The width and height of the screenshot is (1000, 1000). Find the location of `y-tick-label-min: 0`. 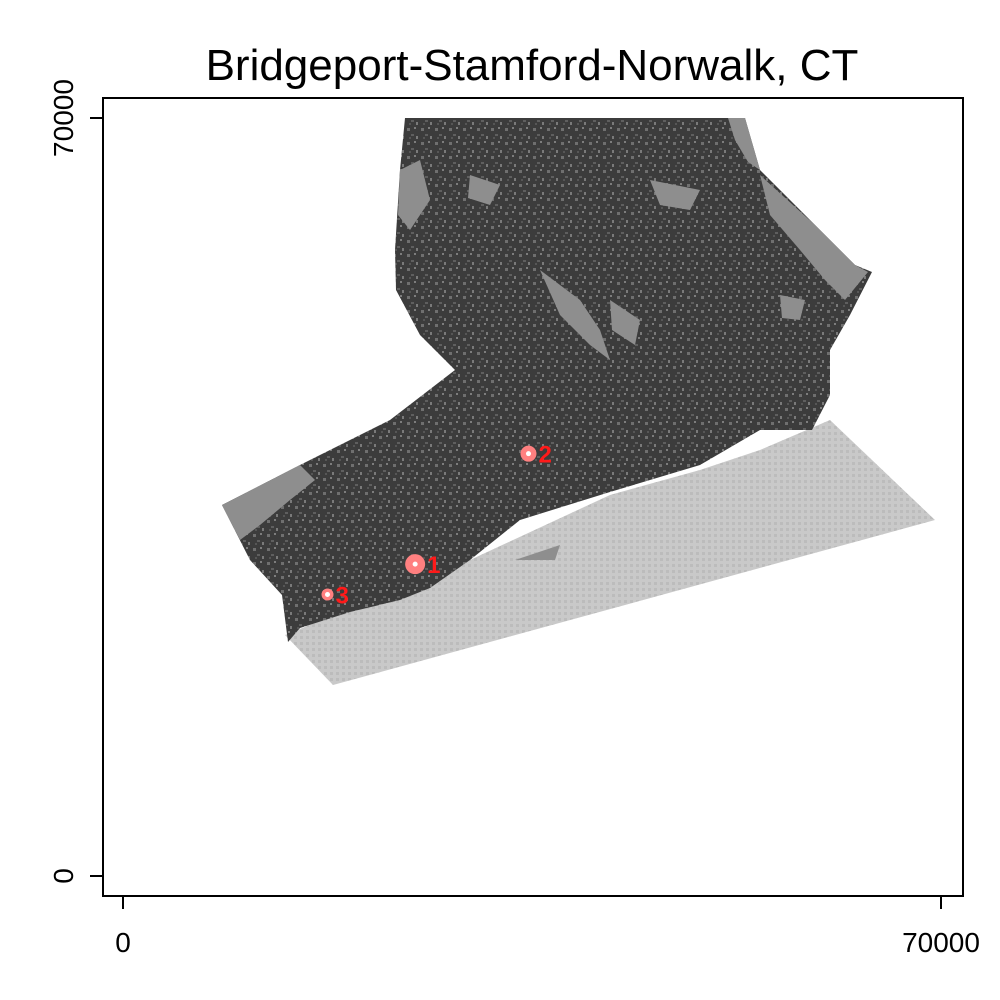

y-tick-label-min: 0 is located at coordinates (63, 876).